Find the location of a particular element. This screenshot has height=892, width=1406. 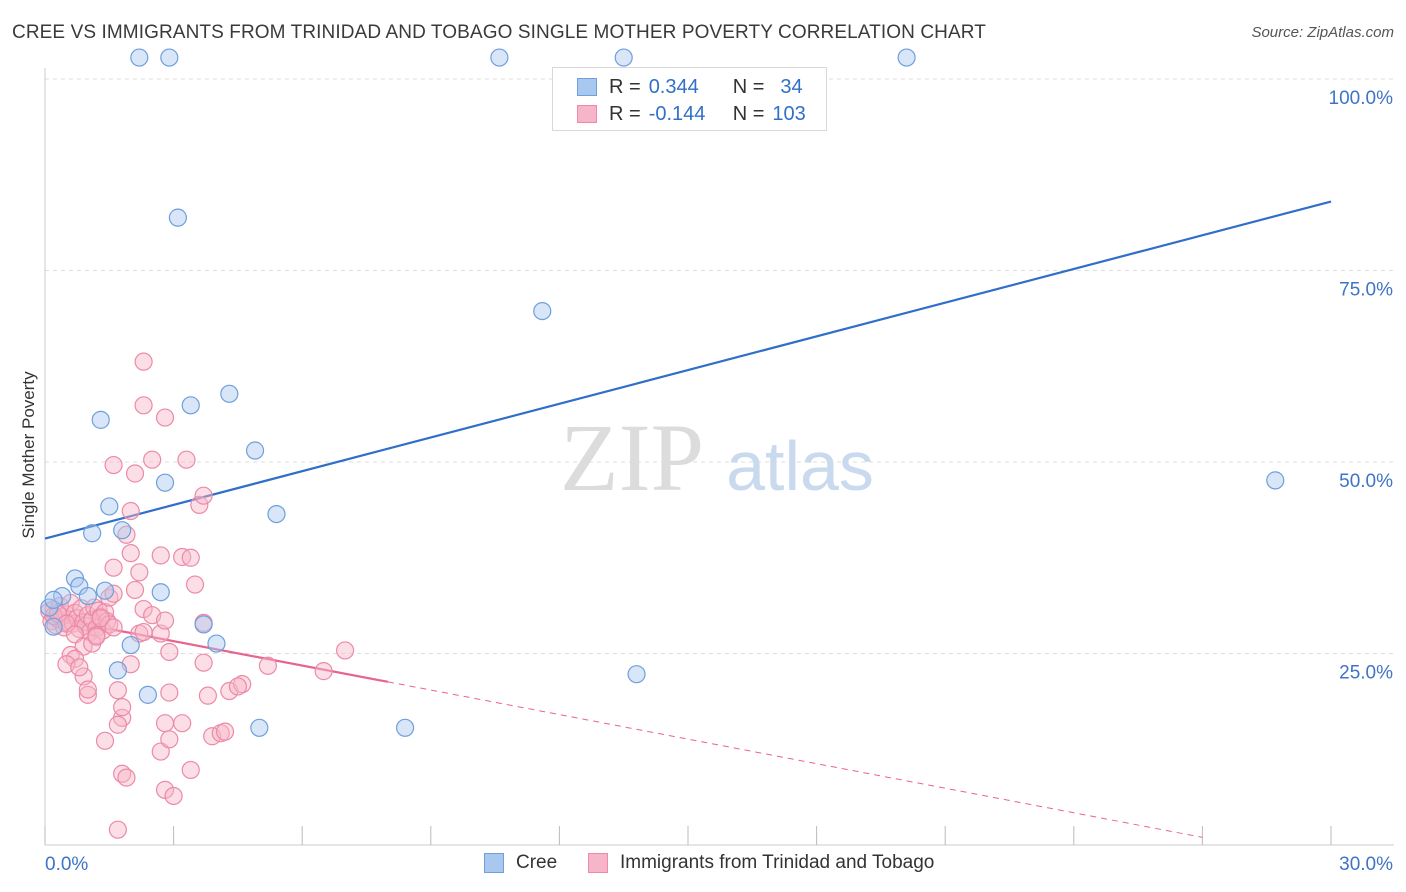

watermark: ZIP atlas is located at coordinates (717, 457).